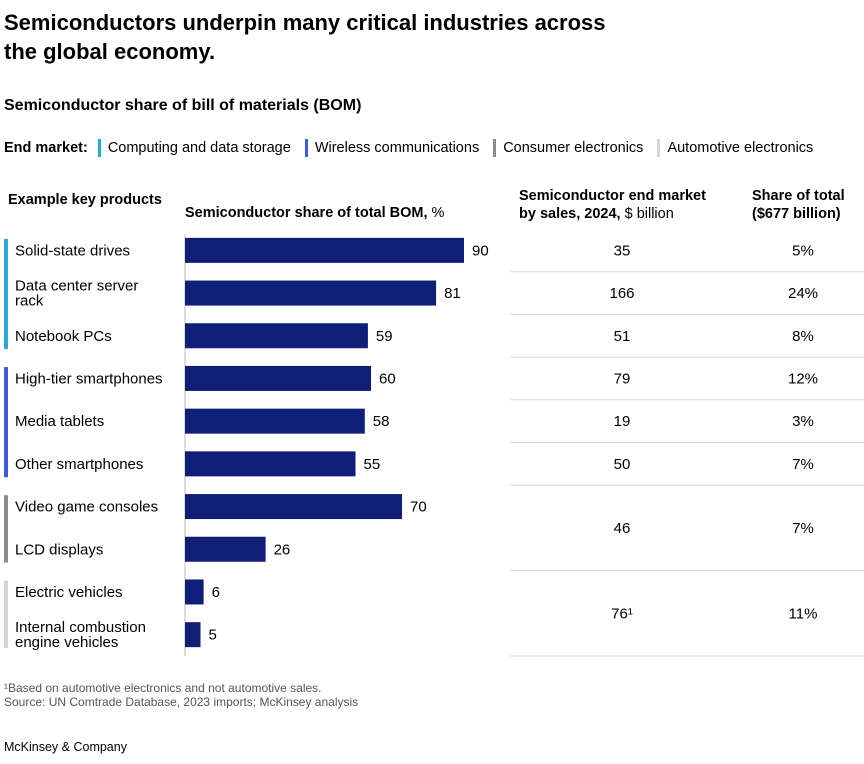 The image size is (864, 764). What do you see at coordinates (418, 507) in the screenshot?
I see `bar-value-label: 70` at bounding box center [418, 507].